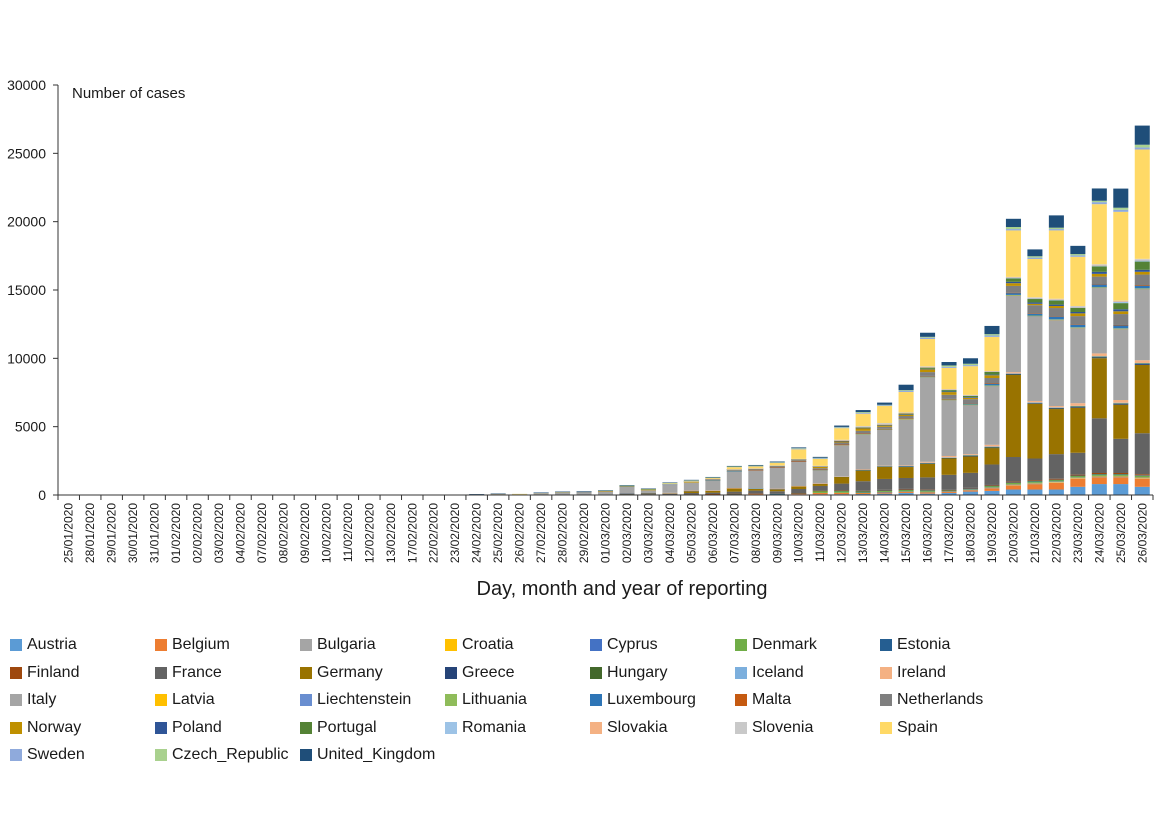 The image size is (1160, 839). What do you see at coordinates (906, 533) in the screenshot?
I see `x-tick-label: 15/03/2020` at bounding box center [906, 533].